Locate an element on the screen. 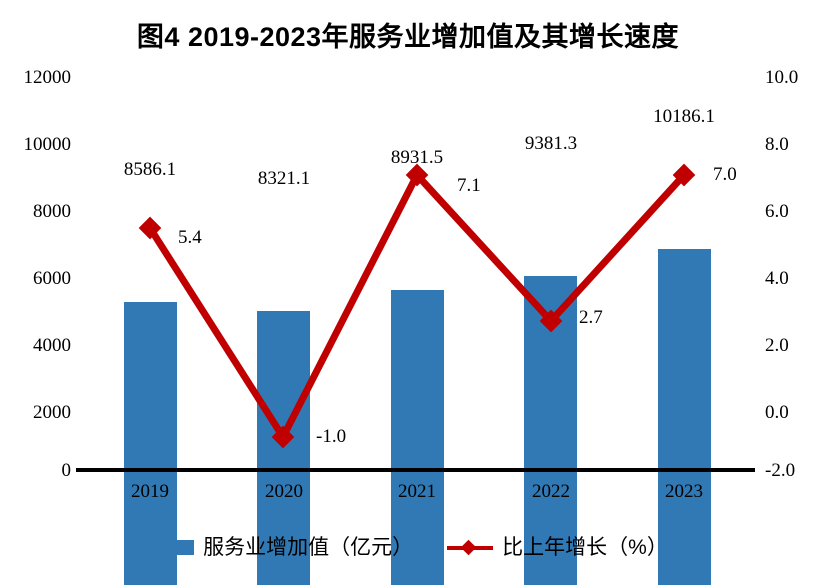 This screenshot has height=585, width=816. x-axis-tick-2023: 2023 is located at coordinates (684, 491).